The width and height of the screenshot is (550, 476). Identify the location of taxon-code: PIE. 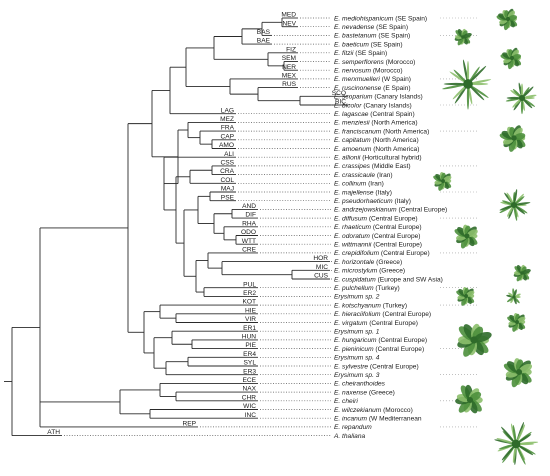
(250, 345).